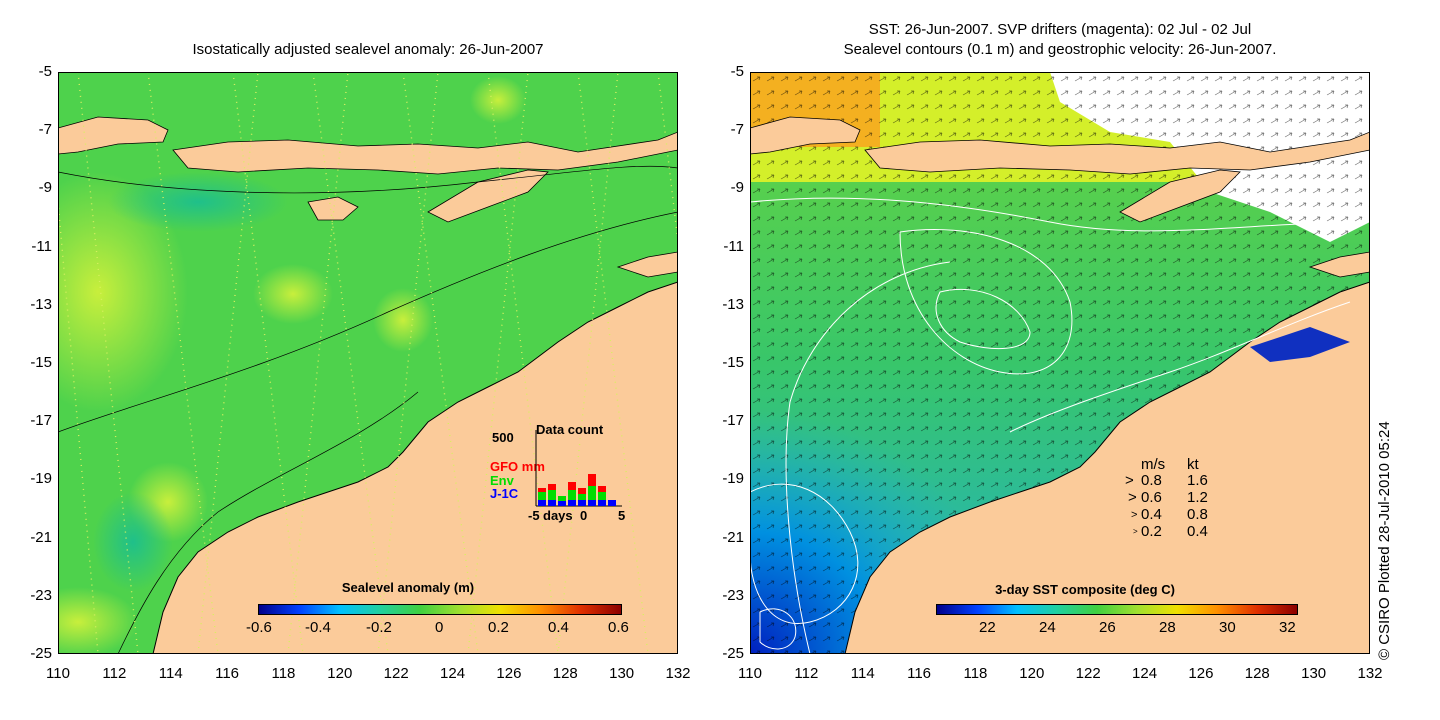 The image size is (1440, 720). What do you see at coordinates (1193, 464) in the screenshot?
I see `legend-header-kt: kt` at bounding box center [1193, 464].